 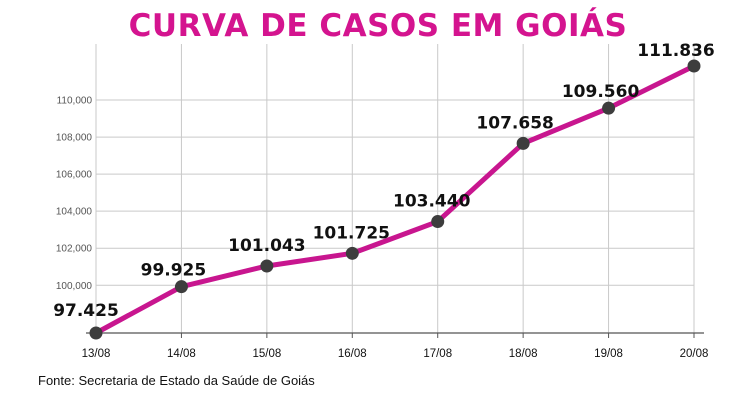 What do you see at coordinates (74, 175) in the screenshot?
I see `y-tick-label: 106,000` at bounding box center [74, 175].